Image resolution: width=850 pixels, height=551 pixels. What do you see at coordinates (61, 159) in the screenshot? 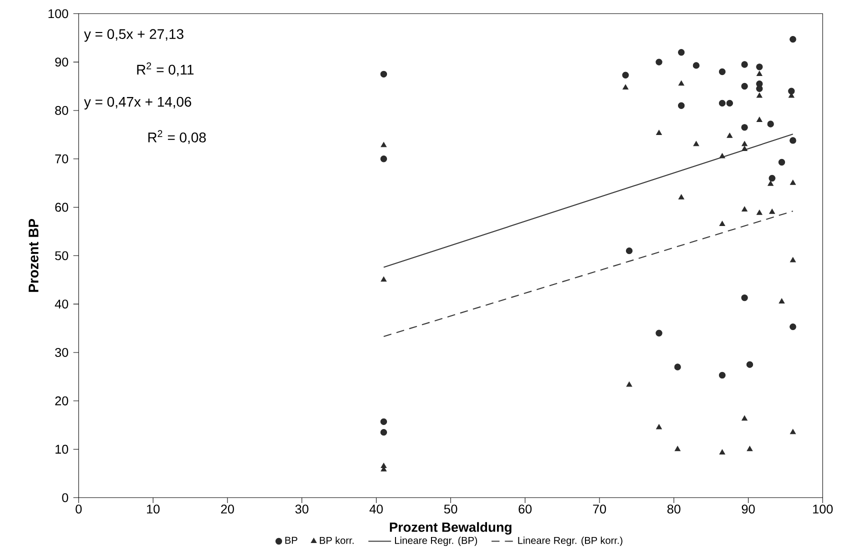
I see `y-tick-label: 70` at bounding box center [61, 159].